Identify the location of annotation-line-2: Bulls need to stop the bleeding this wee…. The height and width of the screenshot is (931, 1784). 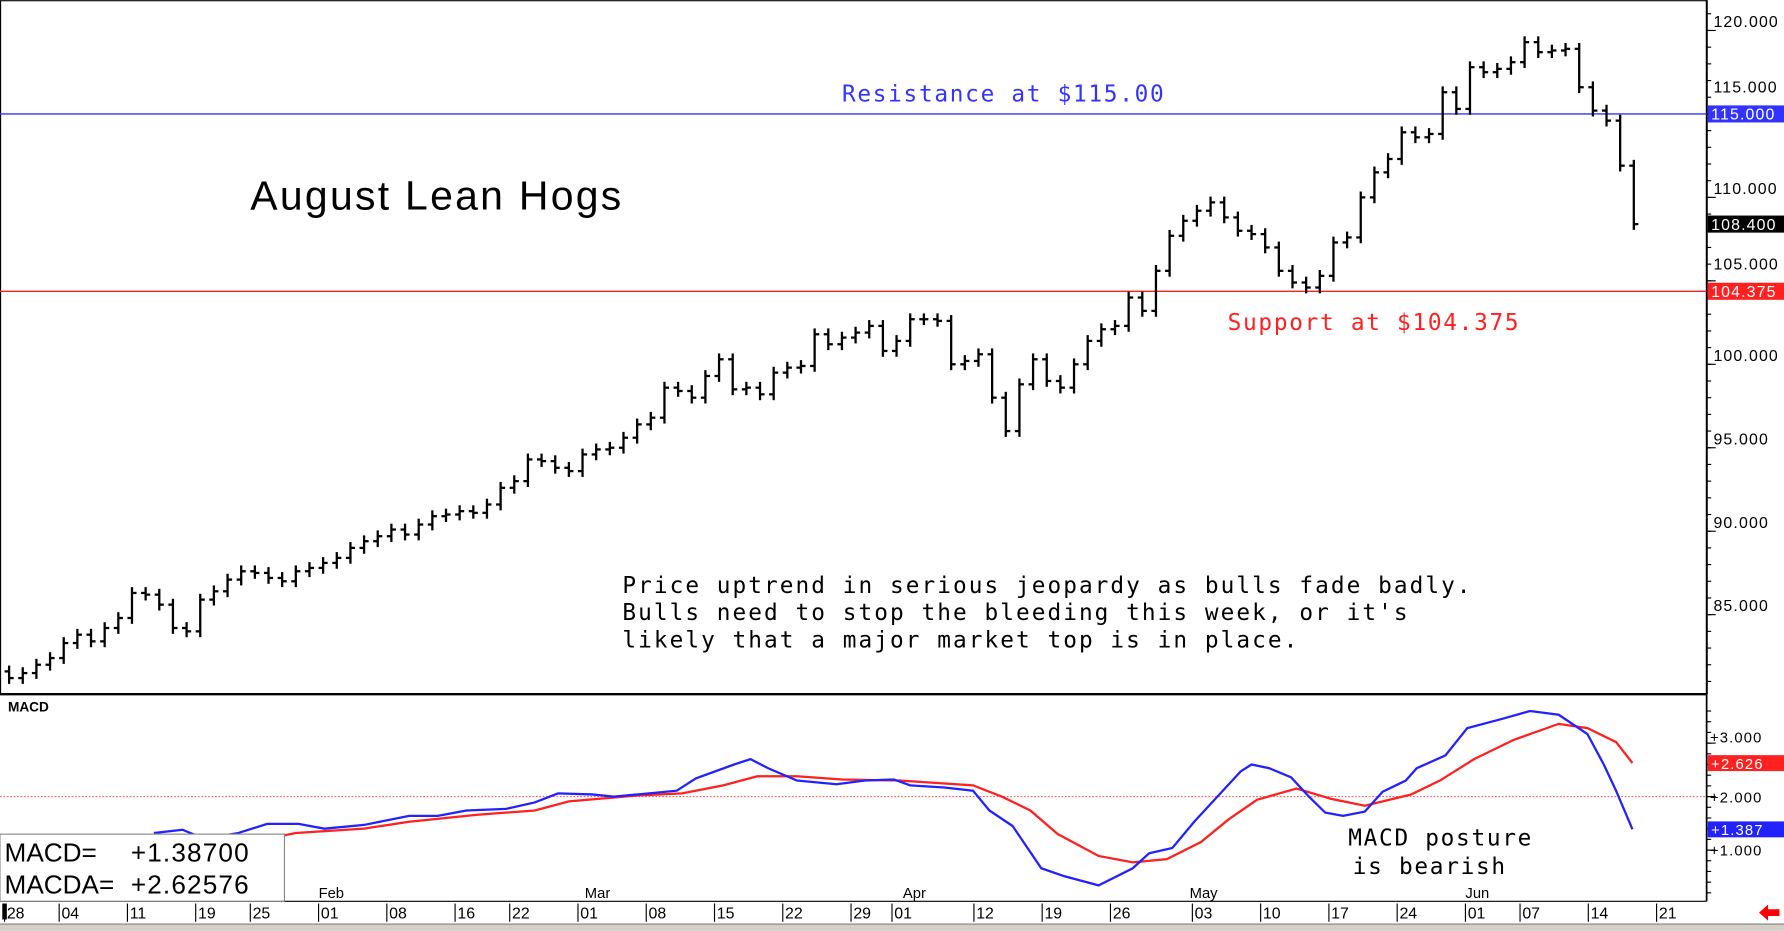
(1015, 613).